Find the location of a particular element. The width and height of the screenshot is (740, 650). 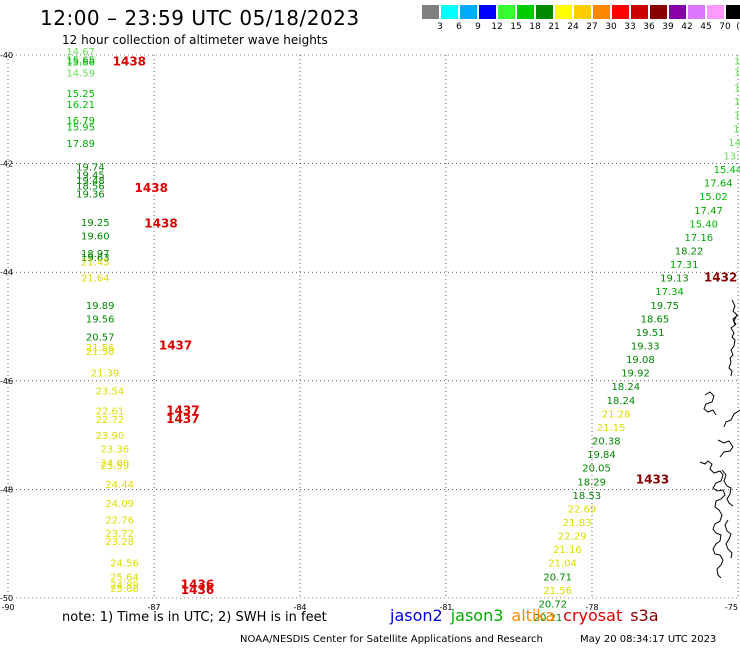

wave-height-point: 25.06 is located at coordinates (124, 589).